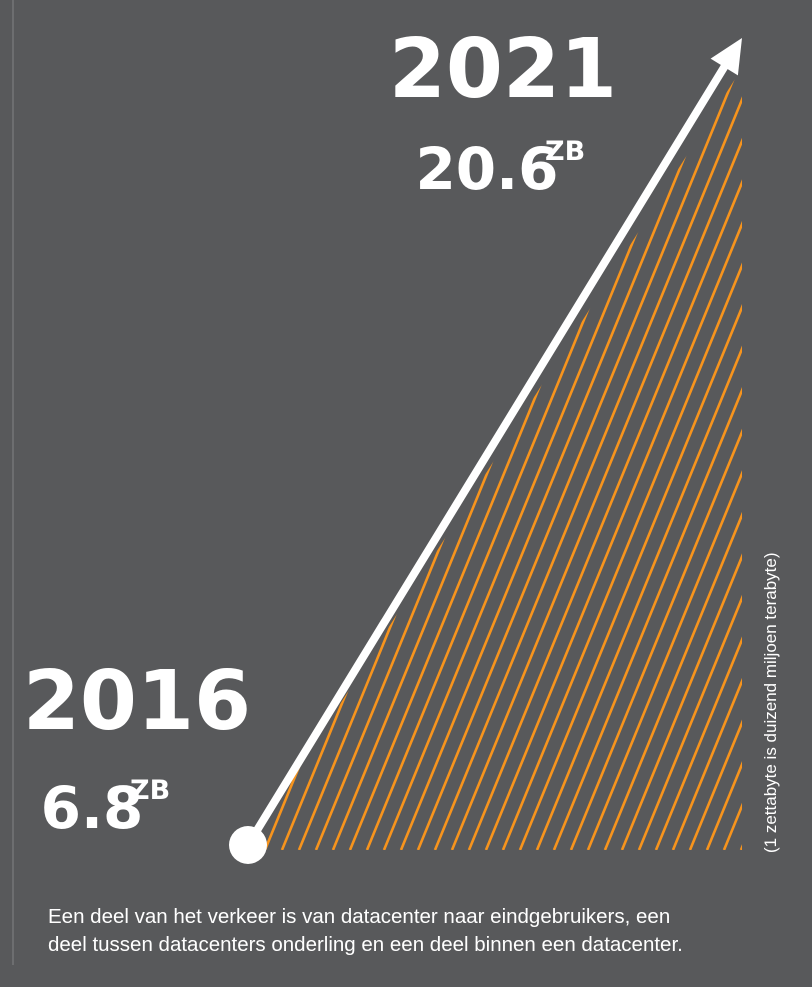  What do you see at coordinates (137, 701) in the screenshot?
I see `start-year-label: 2016` at bounding box center [137, 701].